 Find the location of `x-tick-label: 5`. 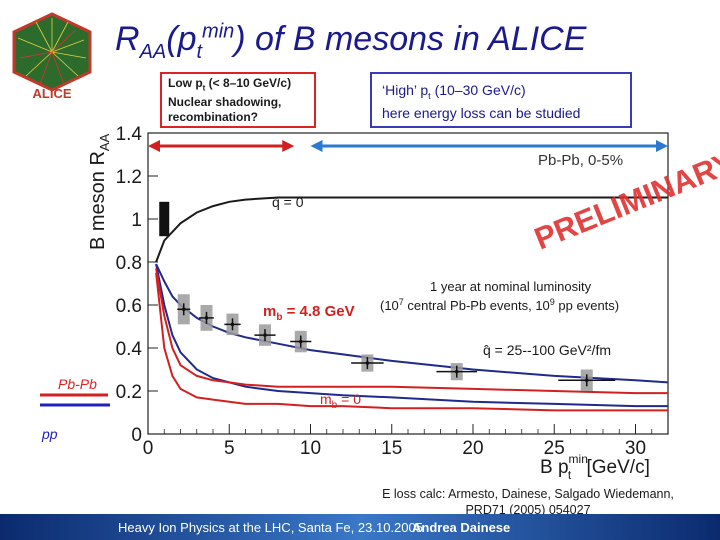

x-tick-label: 5 is located at coordinates (229, 448).